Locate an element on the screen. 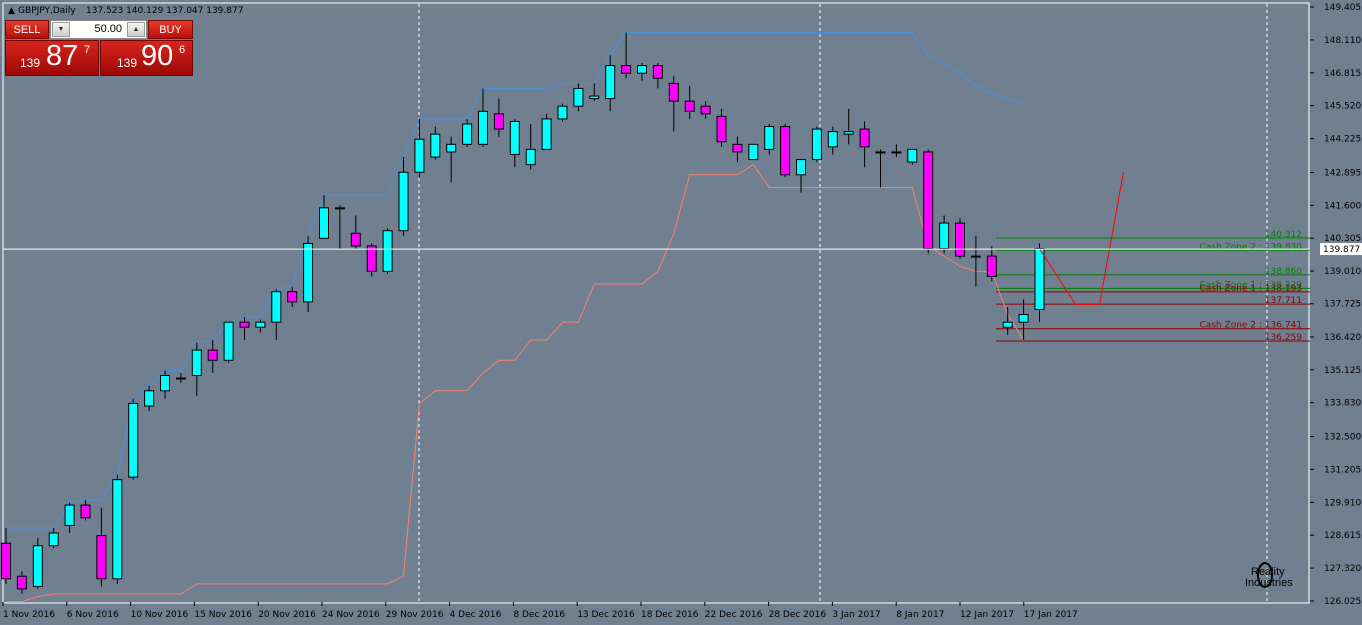 This screenshot has width=1362, height=625. ask-price-button: 139 90 6 is located at coordinates (146, 58).